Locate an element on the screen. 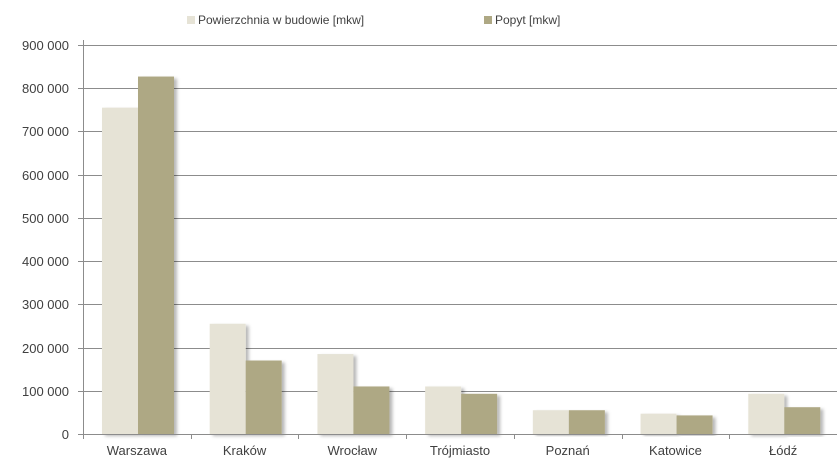  y-tick-label: 100 000 is located at coordinates (45, 391).